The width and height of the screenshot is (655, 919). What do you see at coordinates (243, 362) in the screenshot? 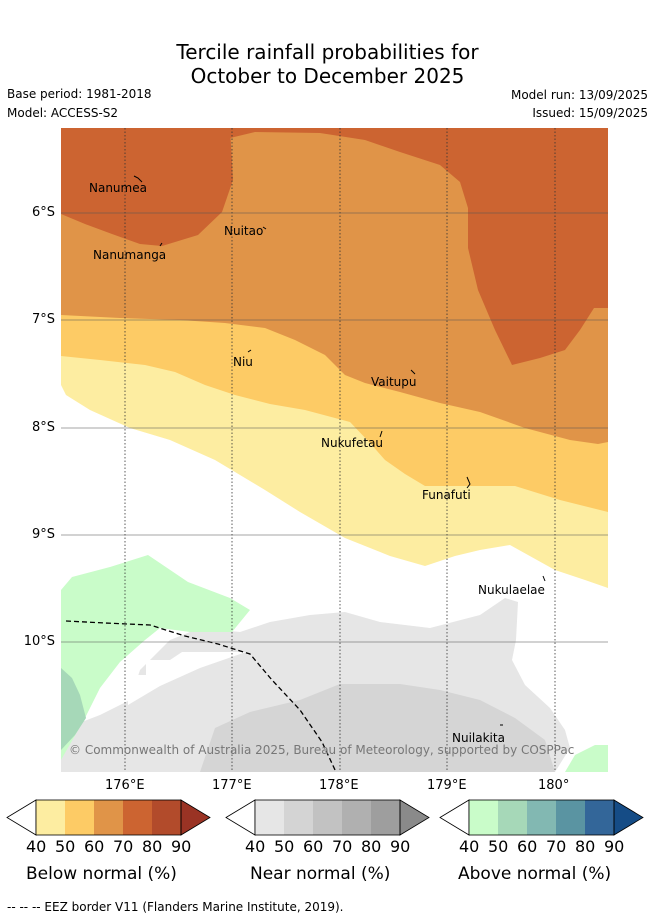
I see `place-label-niu: Niu` at bounding box center [243, 362].